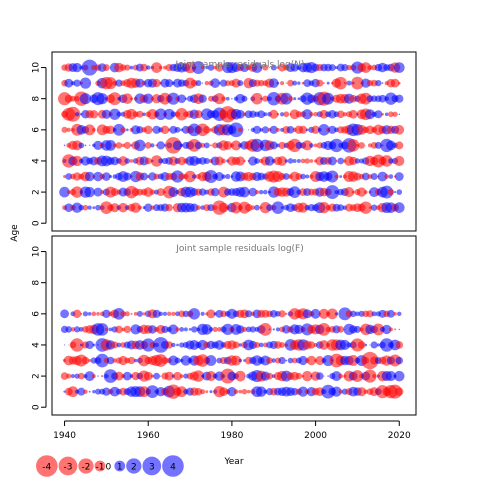 The width and height of the screenshot is (480, 484). Describe the element at coordinates (233, 462) in the screenshot. I see `x-axis-label: Year` at that location.